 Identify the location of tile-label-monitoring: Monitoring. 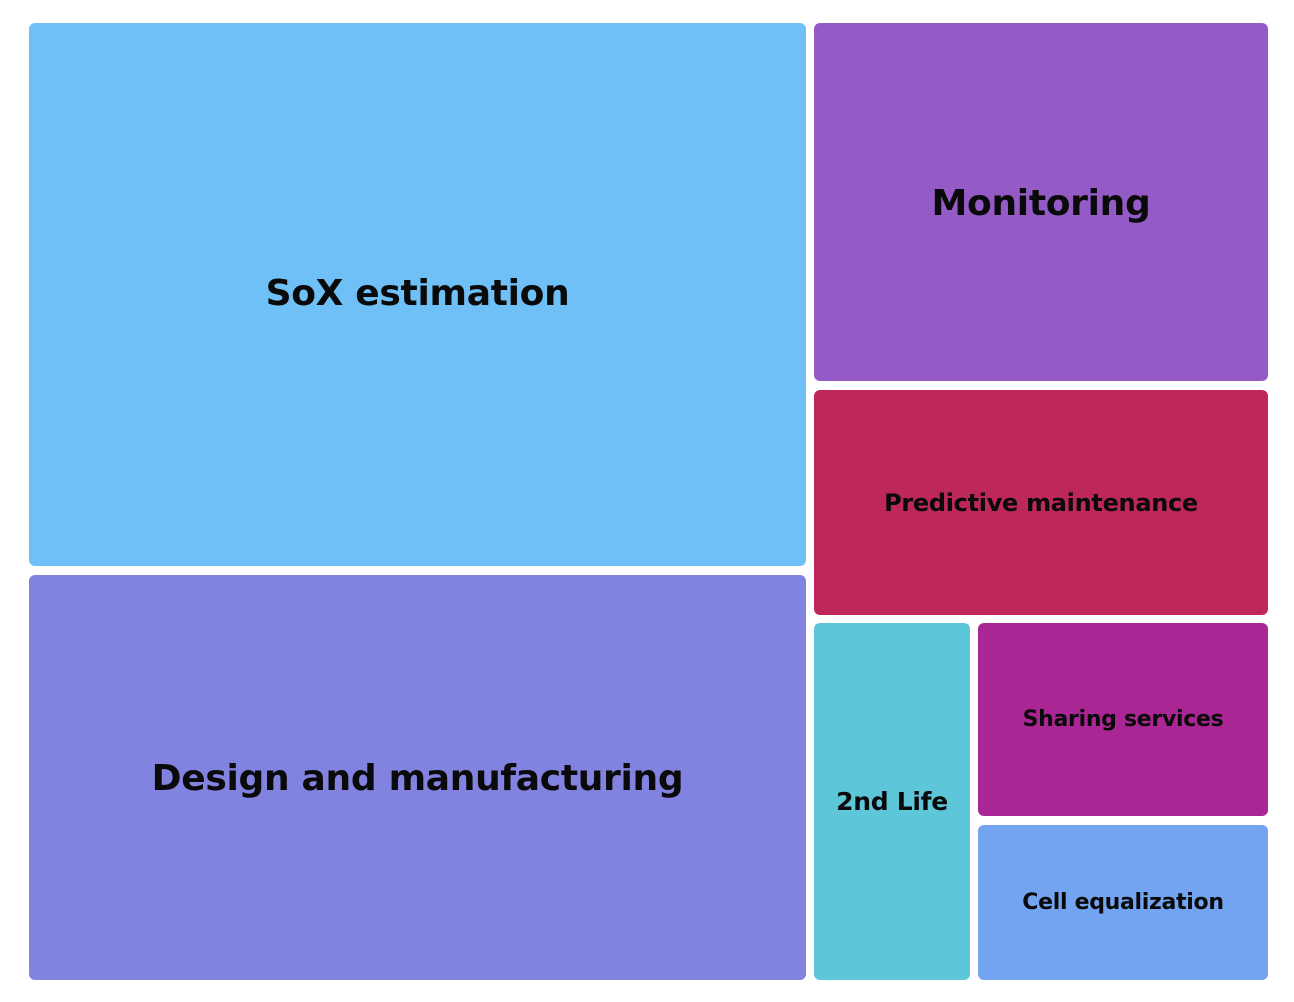
(1041, 203).